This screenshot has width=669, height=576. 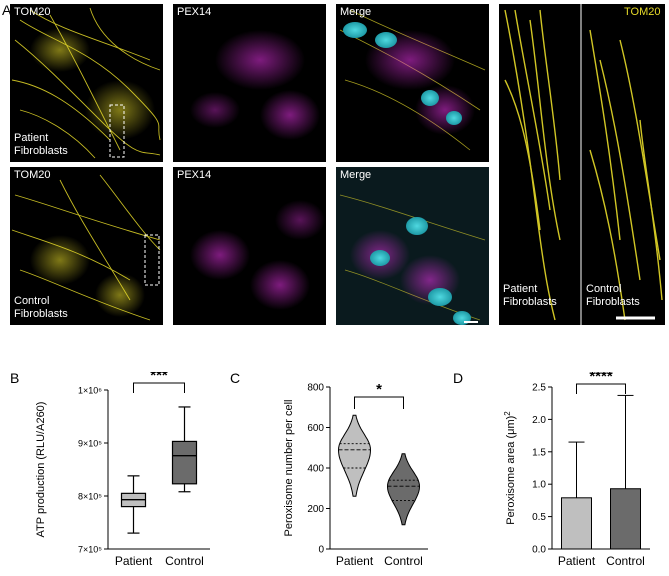 I want to click on y-tick-label: 0.5, so click(x=539, y=517).